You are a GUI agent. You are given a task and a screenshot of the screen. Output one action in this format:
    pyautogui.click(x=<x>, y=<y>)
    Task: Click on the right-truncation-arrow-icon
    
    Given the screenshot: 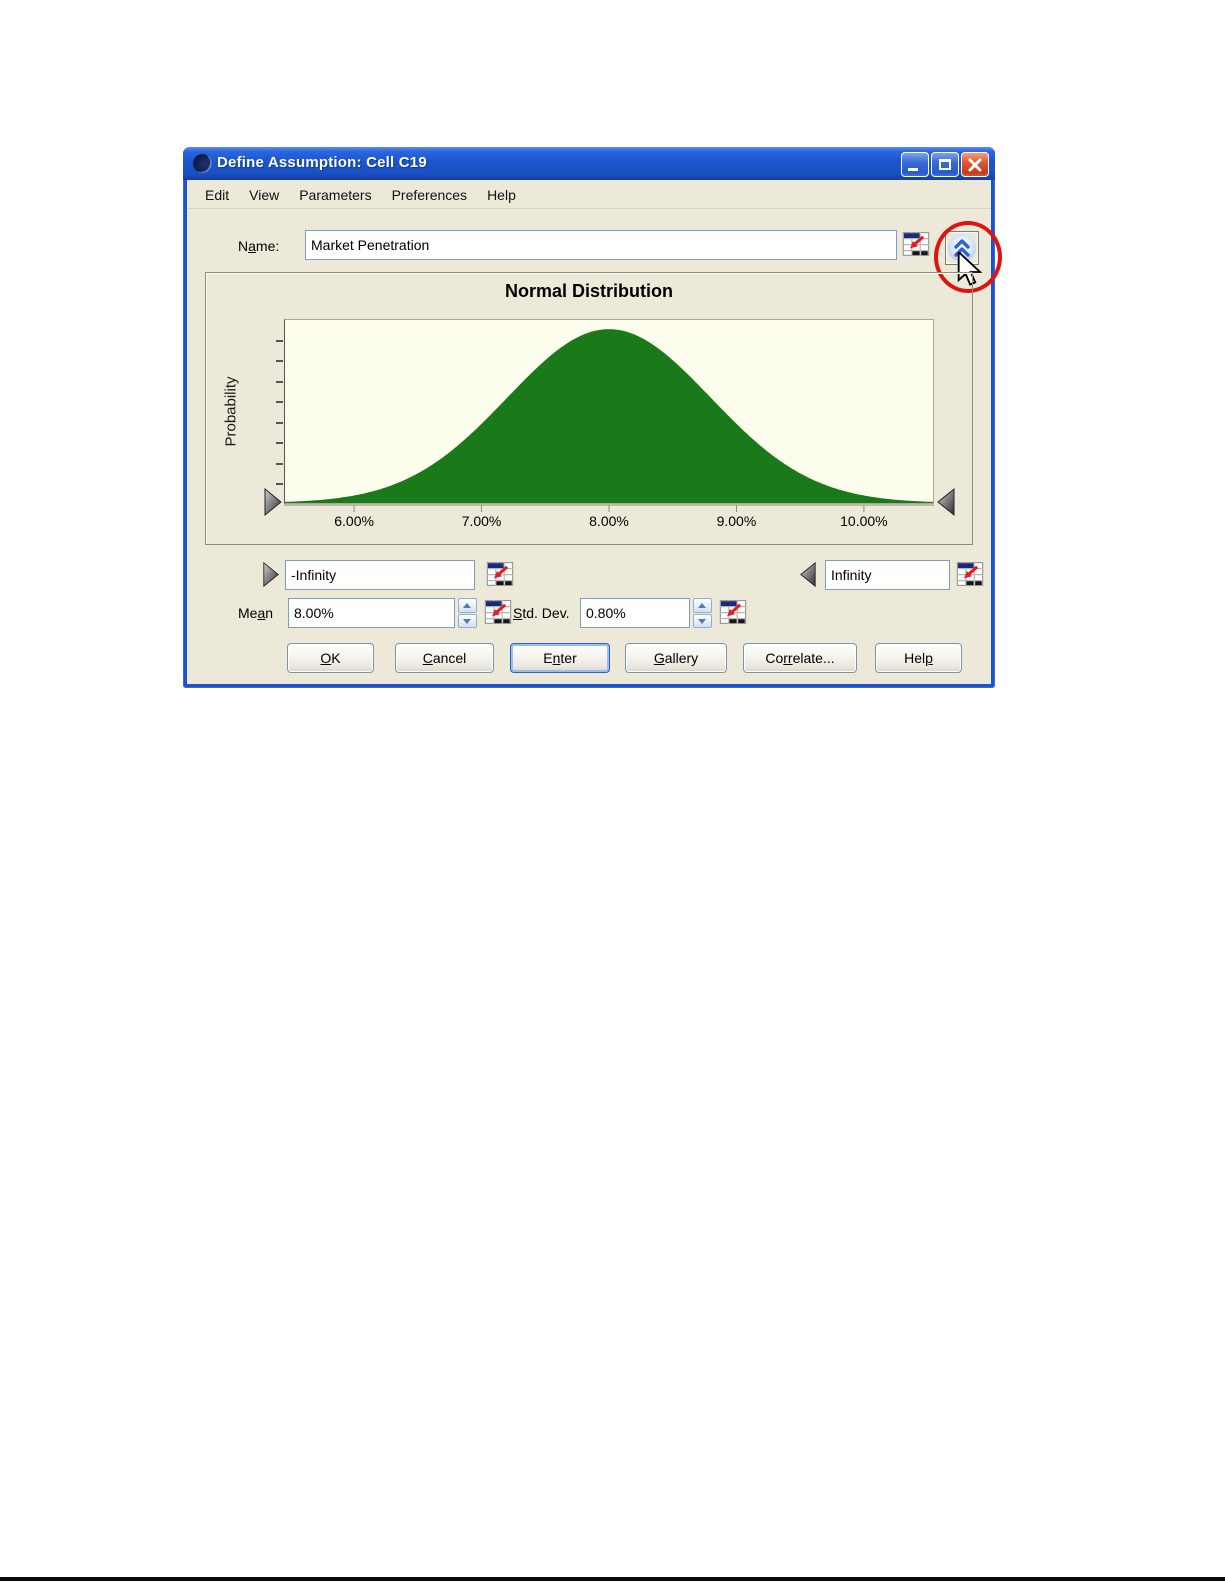 What is the action you would take?
    pyautogui.click(x=808, y=574)
    